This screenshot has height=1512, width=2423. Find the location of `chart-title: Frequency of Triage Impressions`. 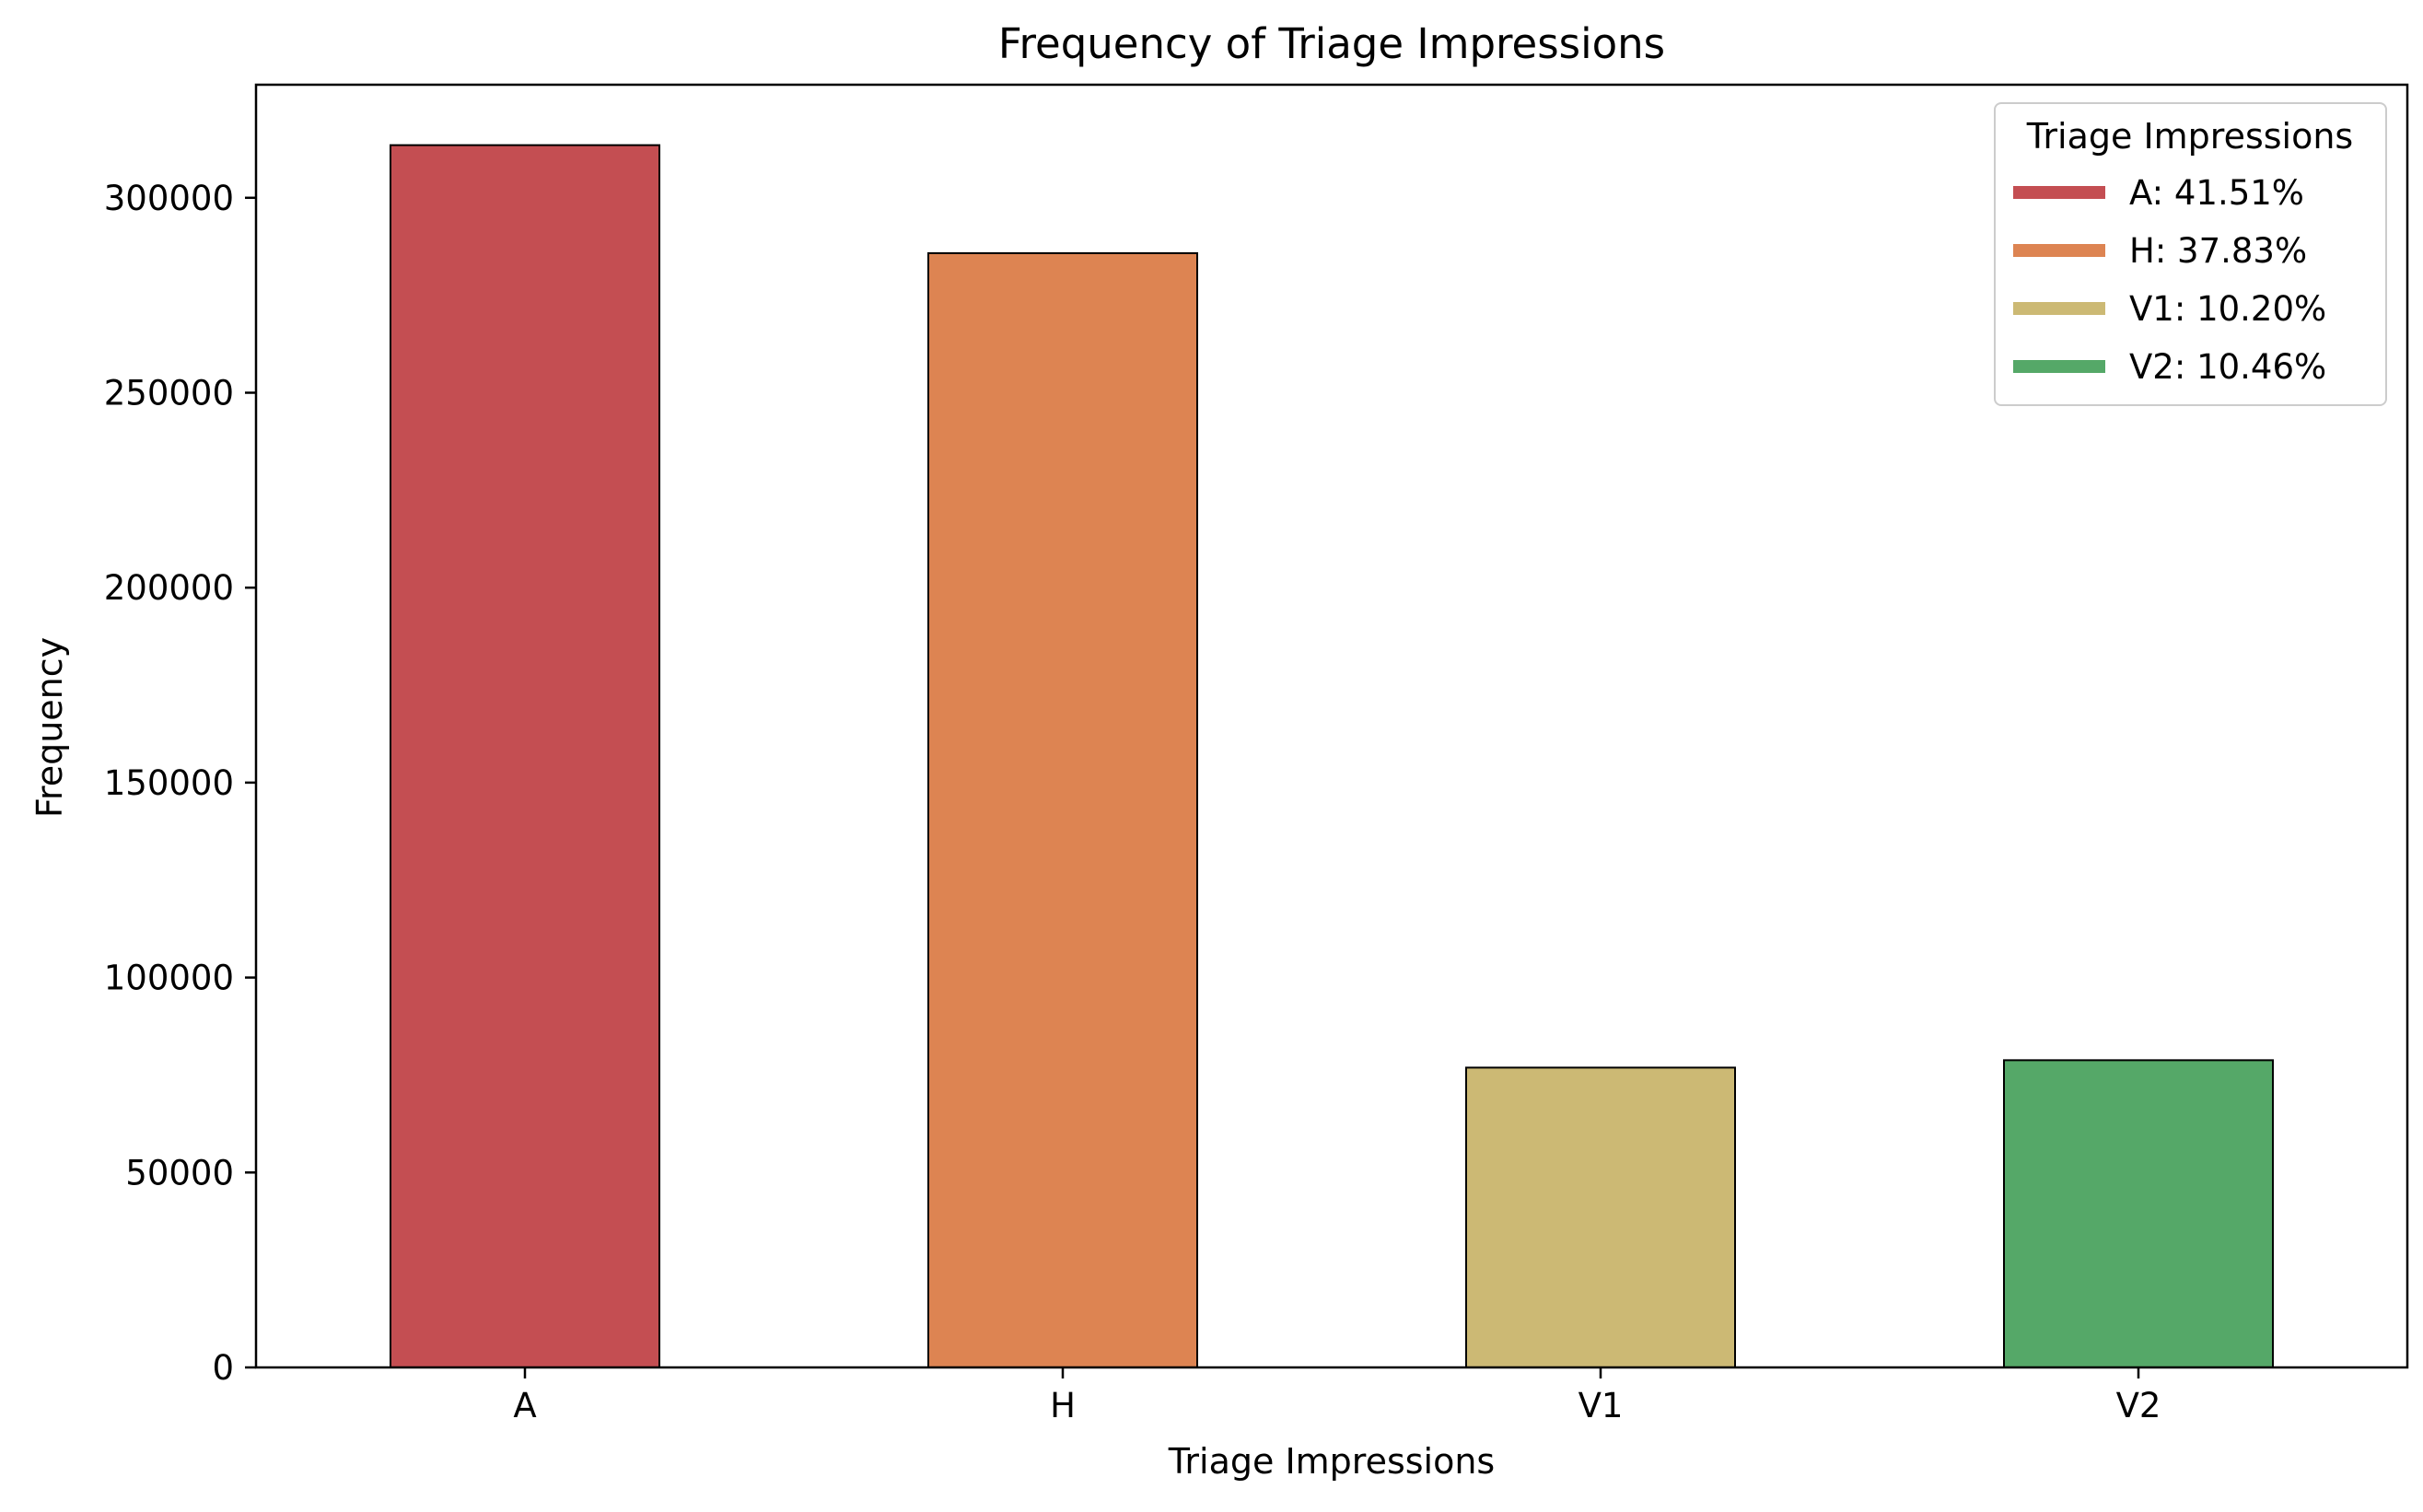

chart-title: Frequency of Triage Impressions is located at coordinates (1332, 43).